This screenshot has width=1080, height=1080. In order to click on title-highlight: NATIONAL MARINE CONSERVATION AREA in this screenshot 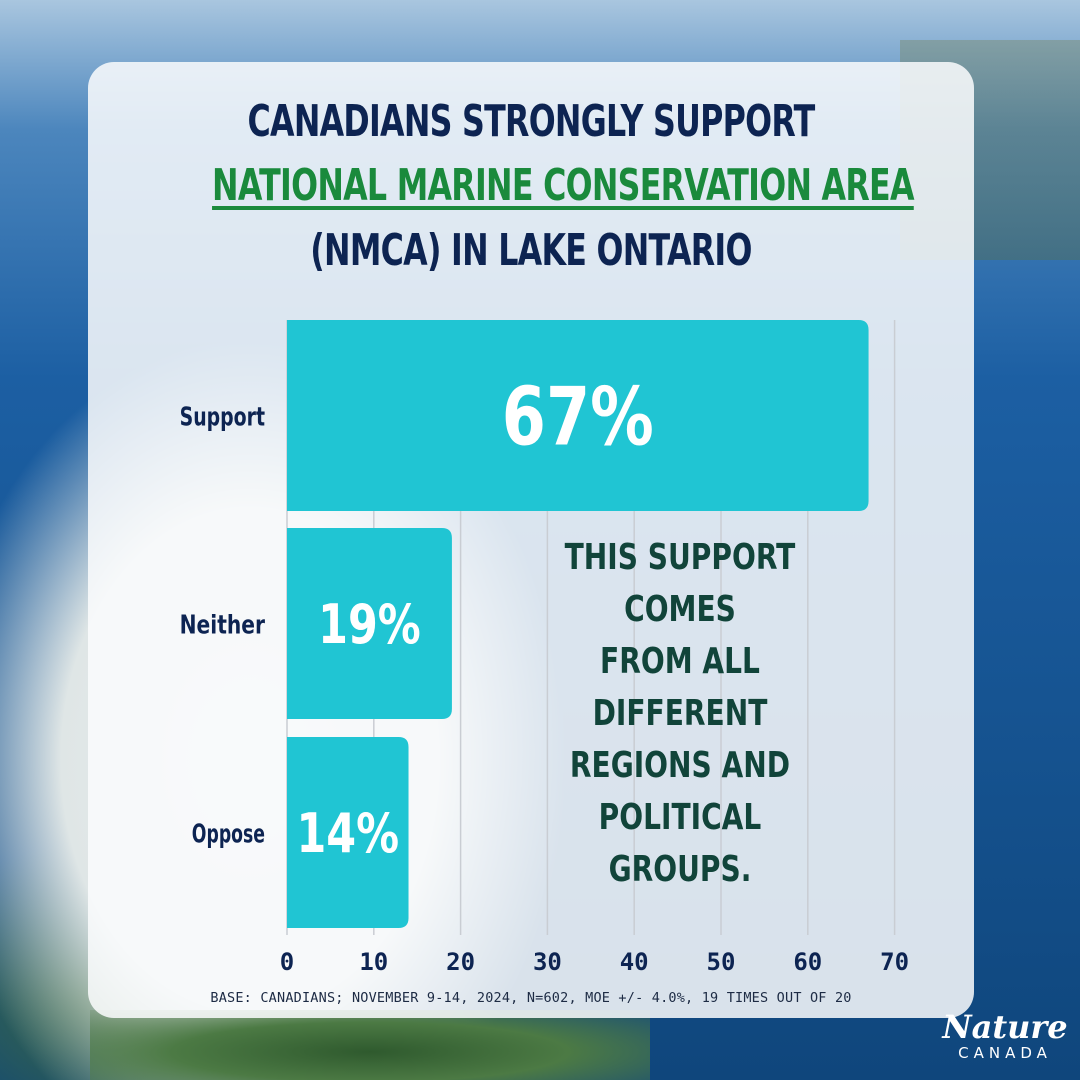, I will do `click(563, 185)`.